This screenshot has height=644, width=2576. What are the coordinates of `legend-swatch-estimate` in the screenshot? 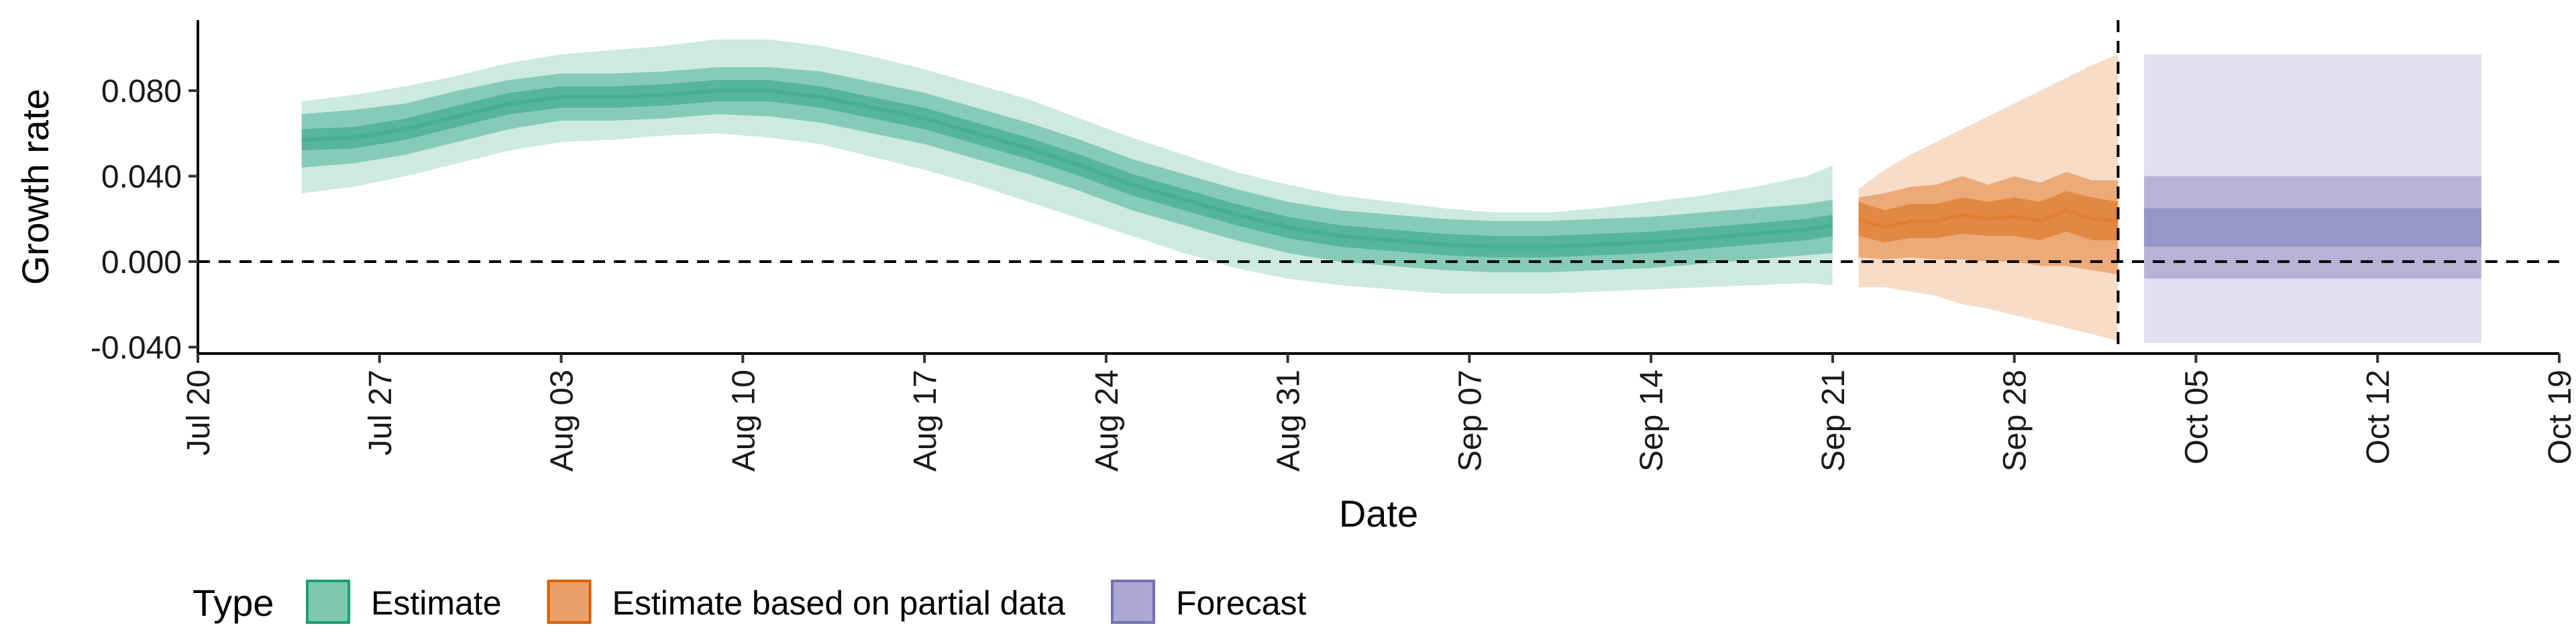 It's located at (328, 602).